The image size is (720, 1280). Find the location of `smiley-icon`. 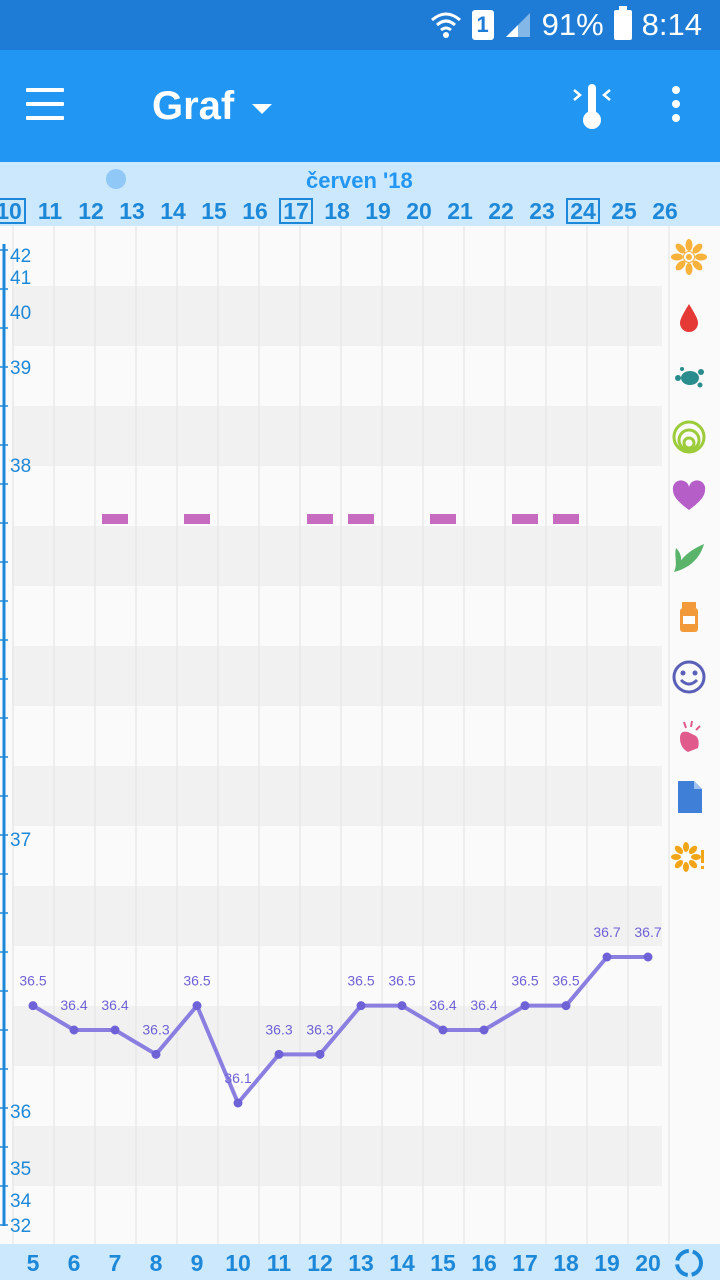

smiley-icon is located at coordinates (689, 677).